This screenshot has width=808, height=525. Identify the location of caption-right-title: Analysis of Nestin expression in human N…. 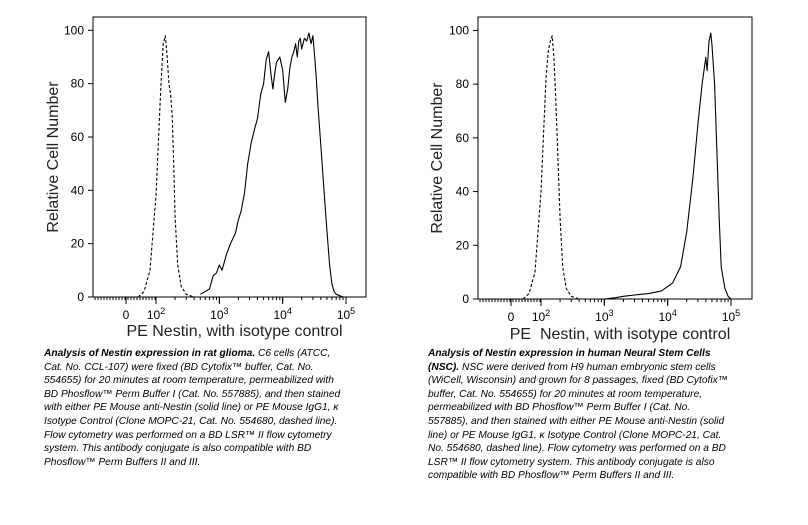
(569, 360).